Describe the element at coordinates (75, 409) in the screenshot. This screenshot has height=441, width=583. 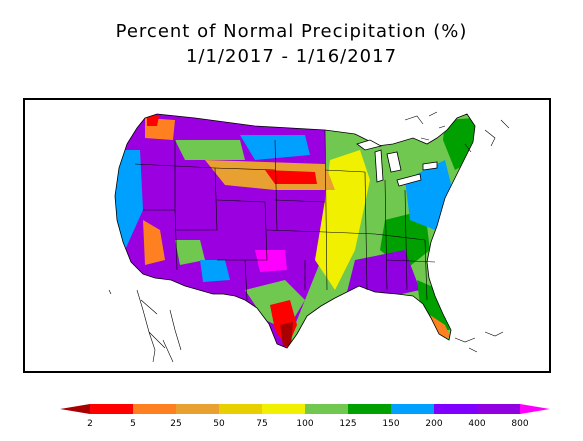
I see `legend-swatch-low` at that location.